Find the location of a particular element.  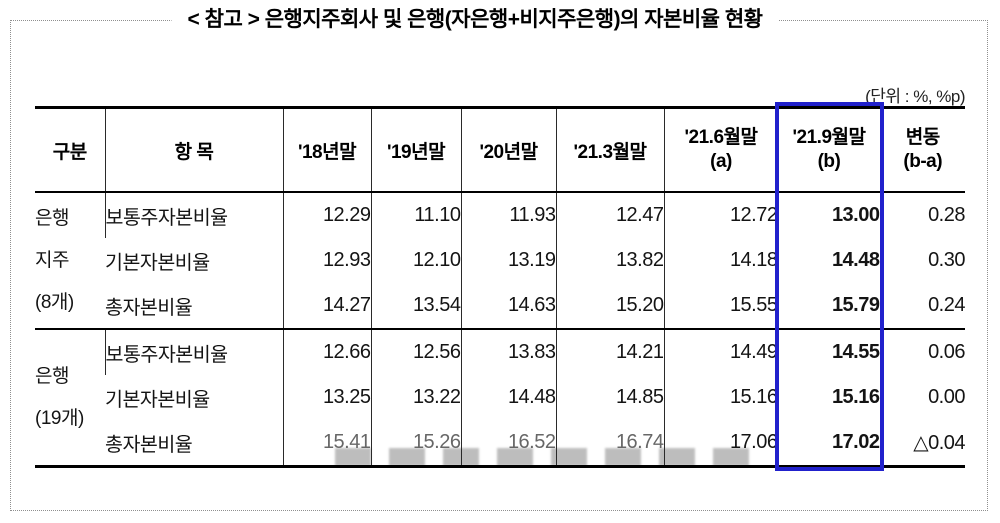

column-header-change: 변동 (b-a) is located at coordinates (922, 150).